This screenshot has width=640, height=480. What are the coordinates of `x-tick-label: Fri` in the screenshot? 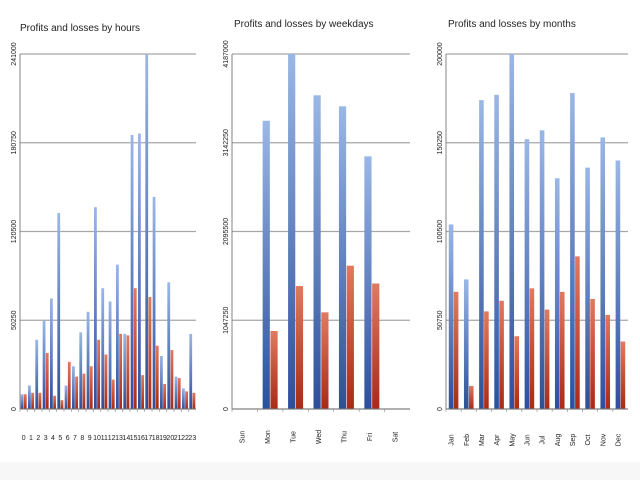 It's located at (370, 436).